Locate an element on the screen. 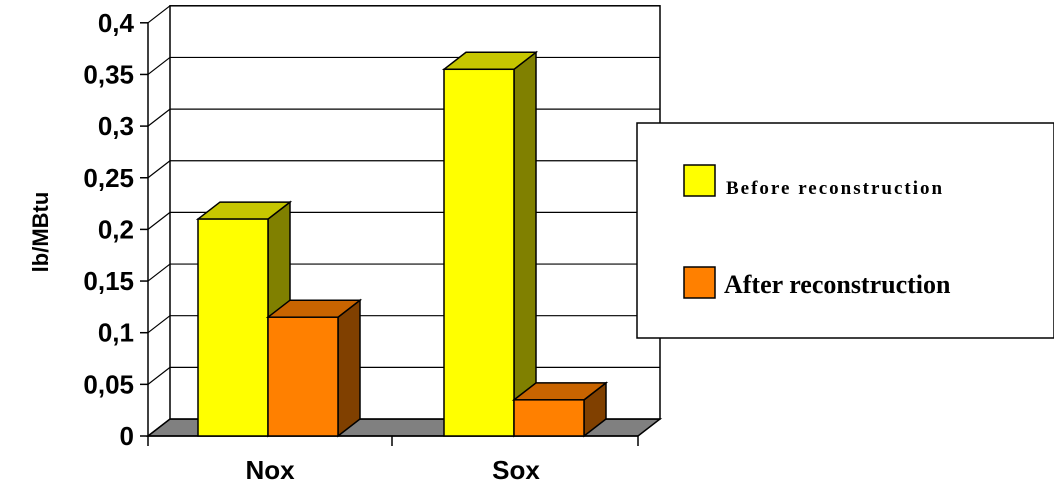 This screenshot has height=488, width=1054. y-axis-label: lb/MBtu is located at coordinates (40, 232).